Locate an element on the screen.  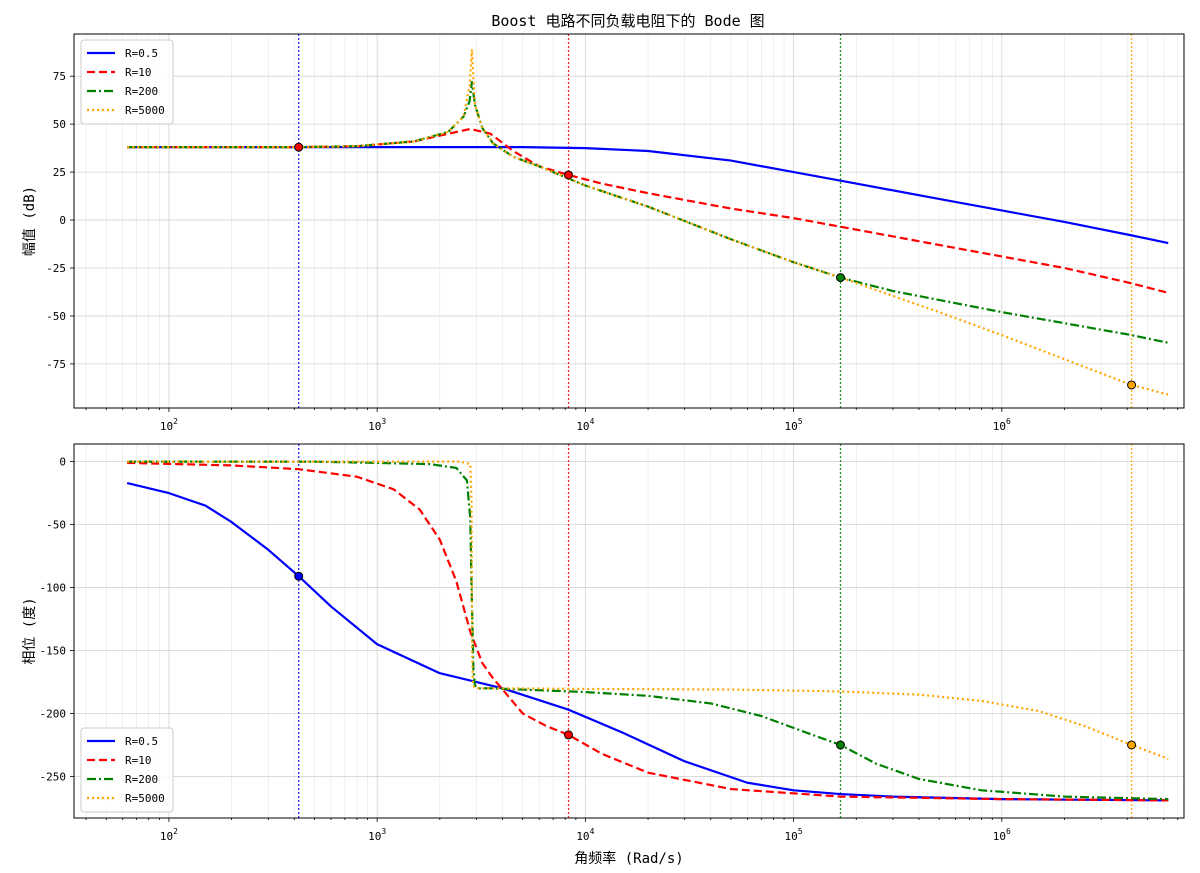
y-tick-label: -75 is located at coordinates (56, 364).